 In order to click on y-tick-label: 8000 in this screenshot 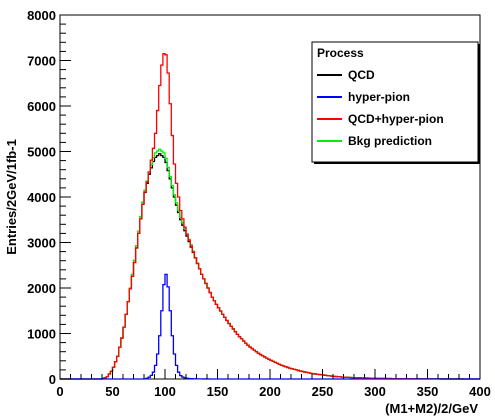, I will do `click(41, 15)`.